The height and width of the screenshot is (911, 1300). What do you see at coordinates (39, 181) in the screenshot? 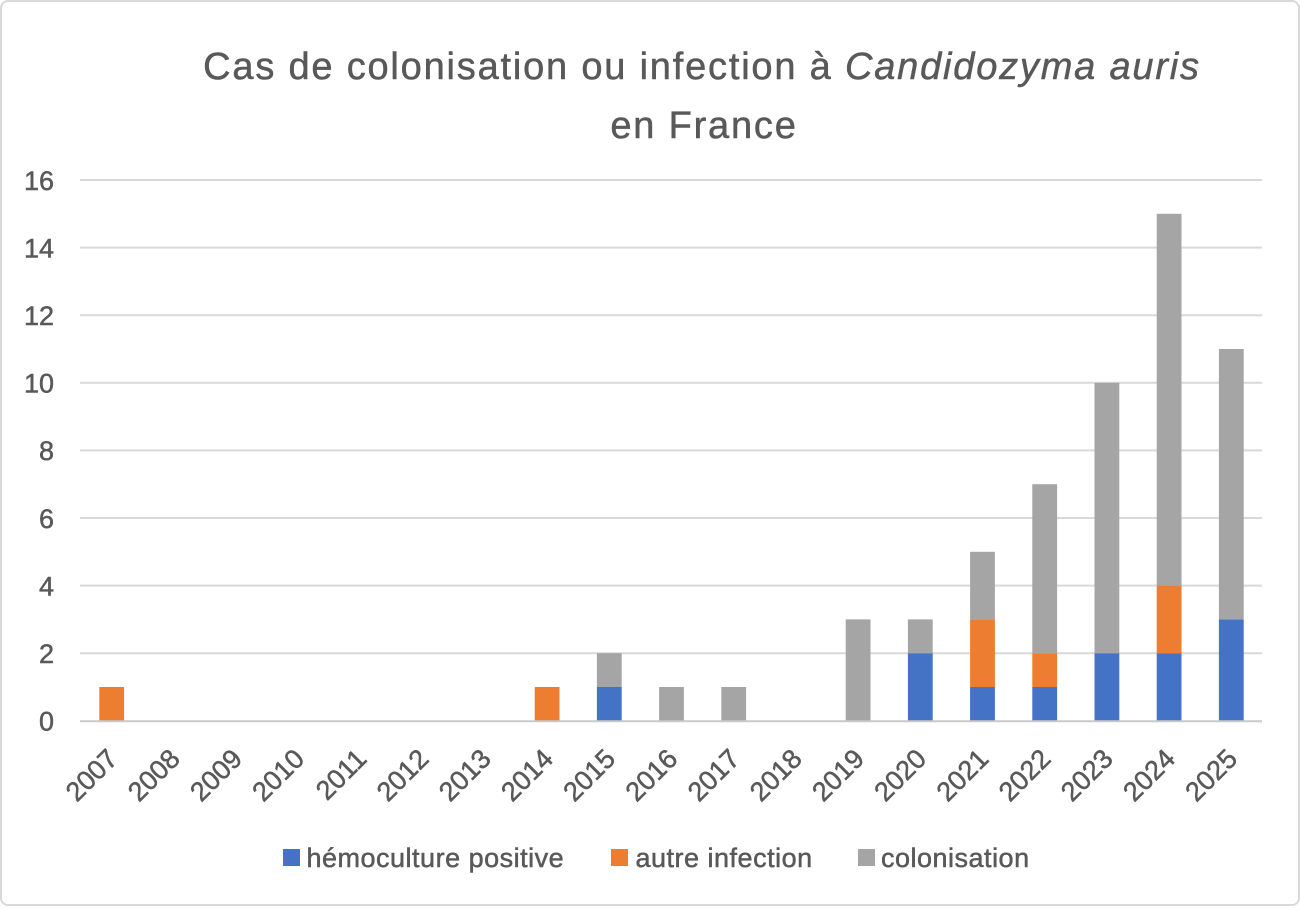
I see `svg-text: 16` at bounding box center [39, 181].